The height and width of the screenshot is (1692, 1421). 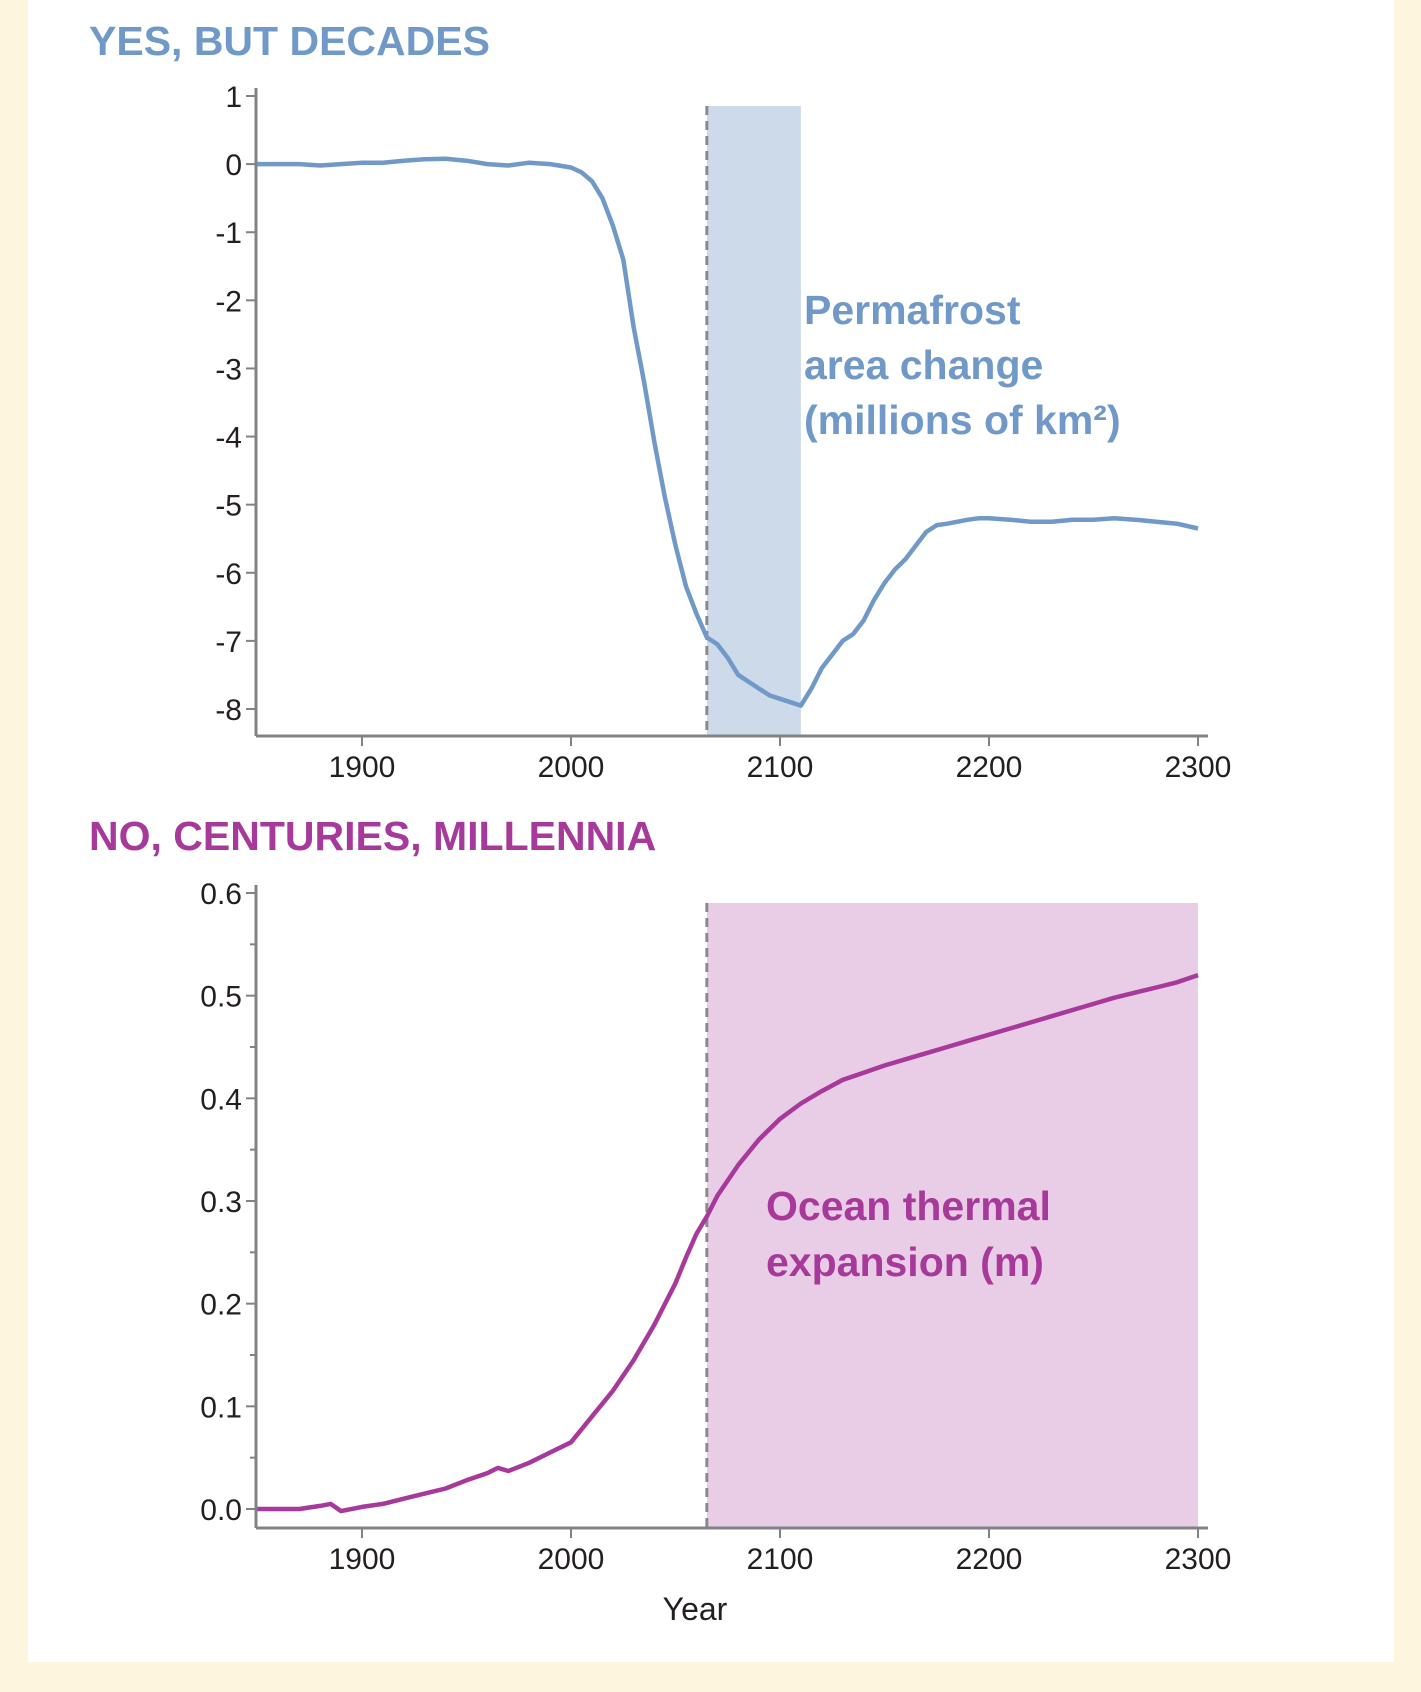 I want to click on permafrost-x-tick-label: 2200, so click(x=989, y=767).